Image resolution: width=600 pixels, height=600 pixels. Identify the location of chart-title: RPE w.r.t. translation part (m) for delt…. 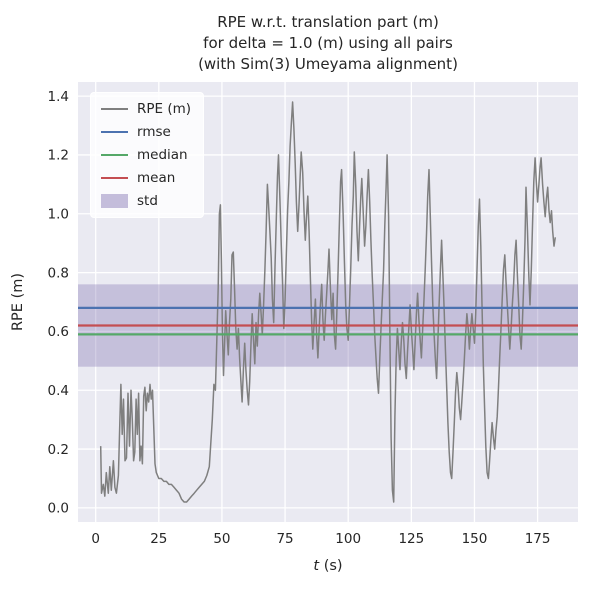
(328, 43).